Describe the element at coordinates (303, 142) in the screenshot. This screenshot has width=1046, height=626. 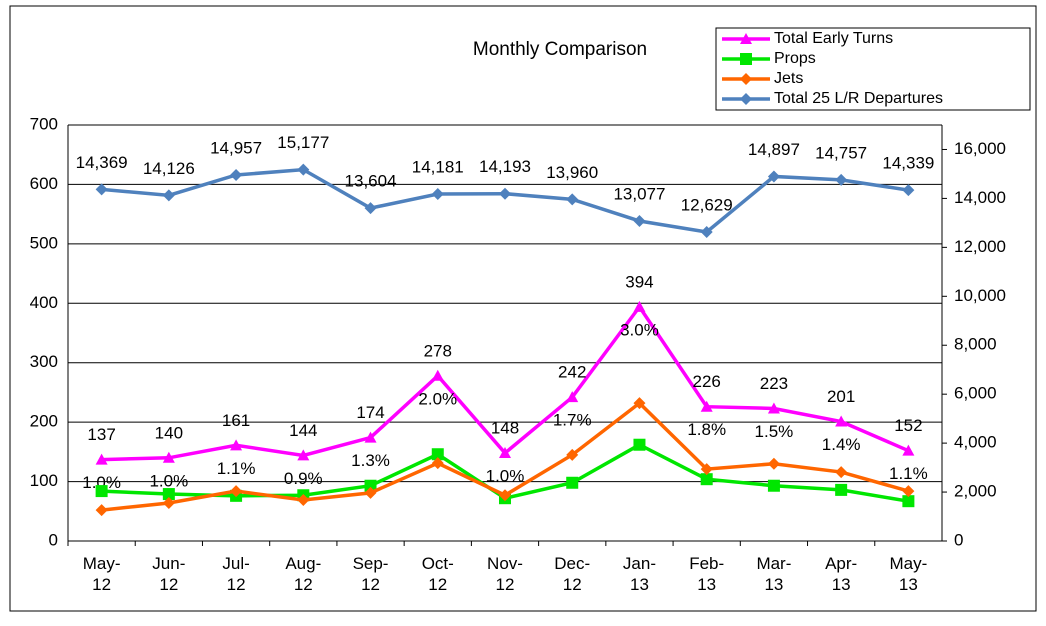
I see `data-label: 15,177` at that location.